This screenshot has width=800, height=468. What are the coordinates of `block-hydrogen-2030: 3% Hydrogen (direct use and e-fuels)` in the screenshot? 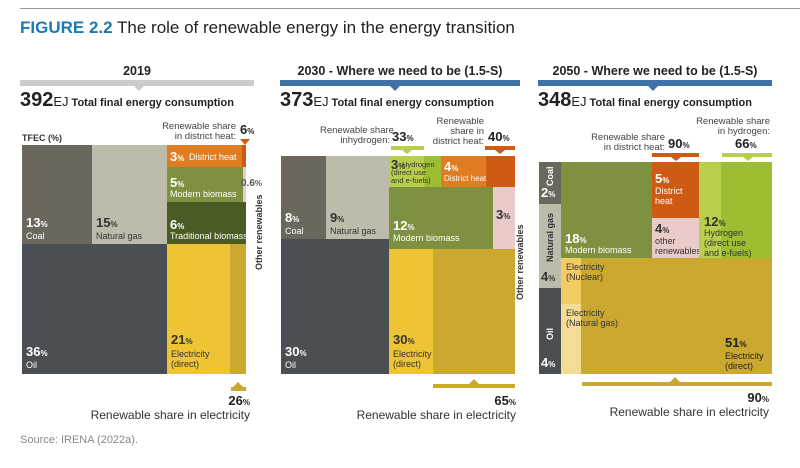 It's located at (415, 171).